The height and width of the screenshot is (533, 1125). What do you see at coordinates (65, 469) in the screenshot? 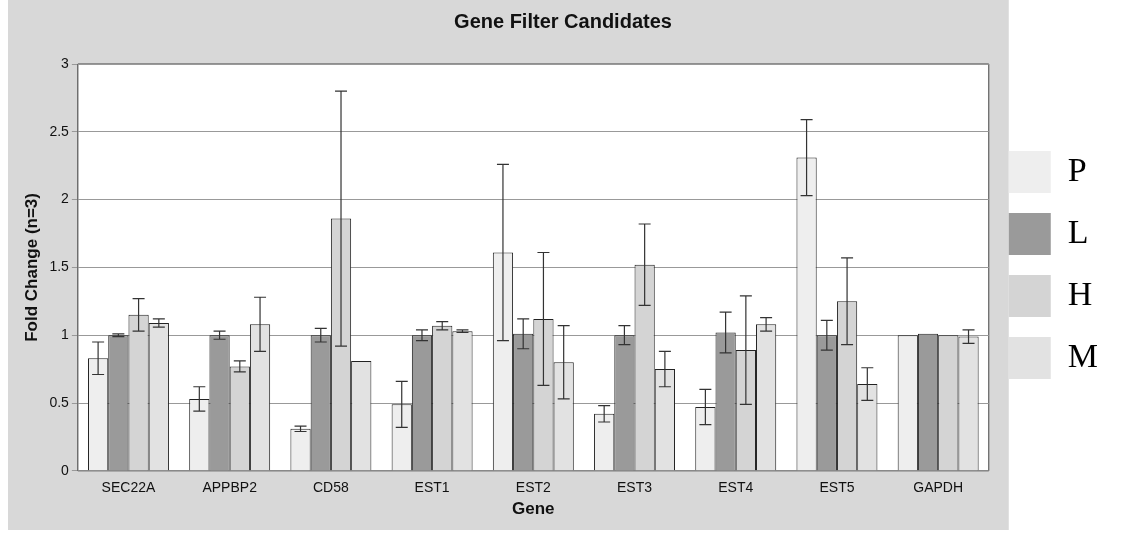
I see `y-tick-label: 0` at bounding box center [65, 469].